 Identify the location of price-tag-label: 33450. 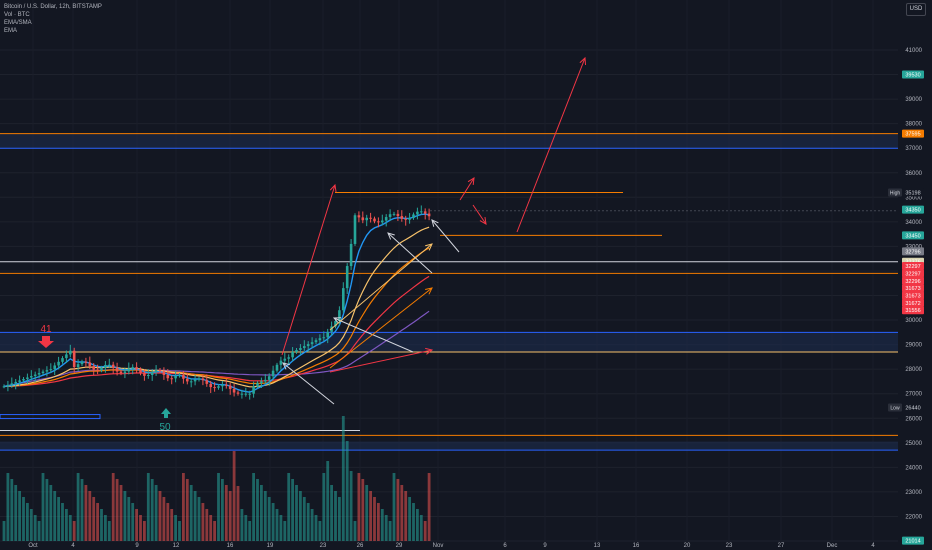
(912, 236).